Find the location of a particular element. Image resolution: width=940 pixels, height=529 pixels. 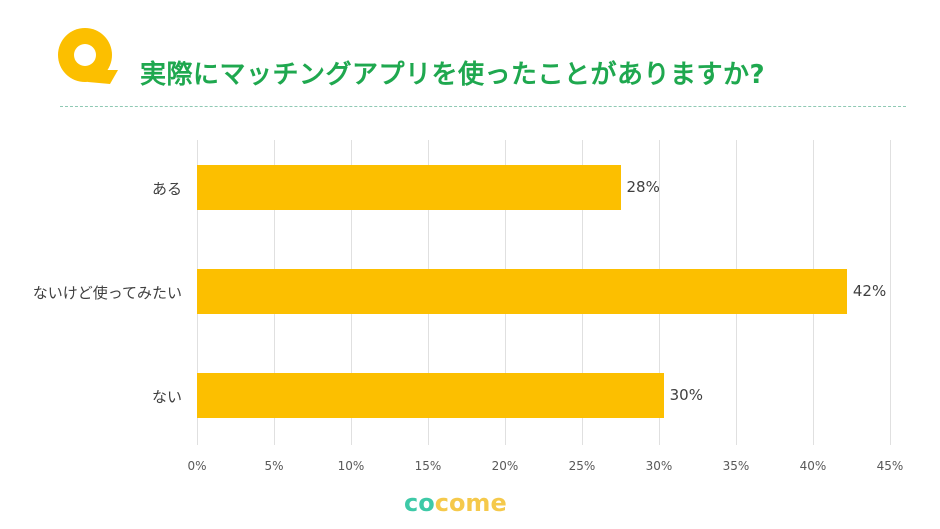

brand-logo: cocome is located at coordinates (455, 503).